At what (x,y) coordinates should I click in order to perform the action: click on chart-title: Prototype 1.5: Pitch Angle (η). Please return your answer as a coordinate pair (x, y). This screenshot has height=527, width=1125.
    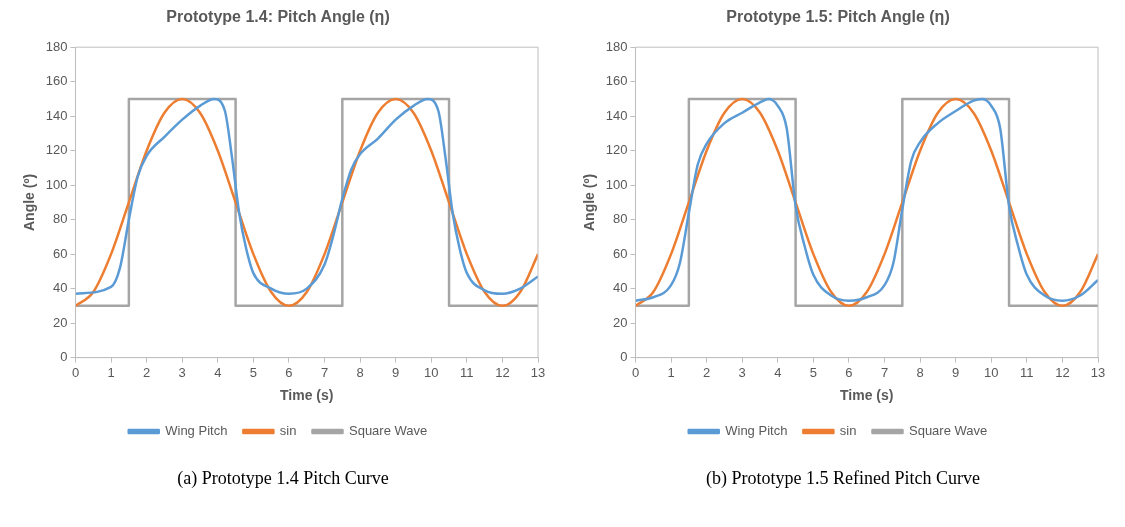
    Looking at the image, I should click on (838, 17).